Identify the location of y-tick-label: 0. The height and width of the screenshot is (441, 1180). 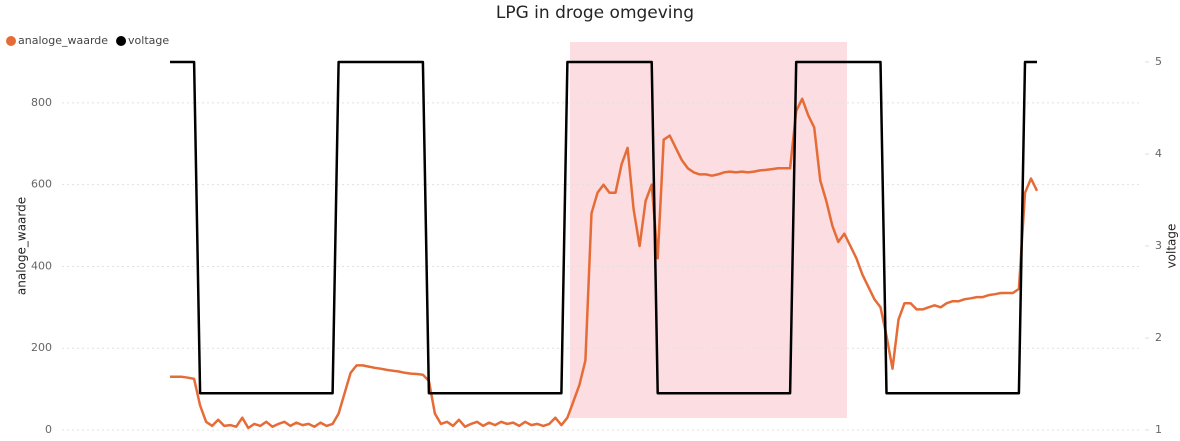
(48, 429).